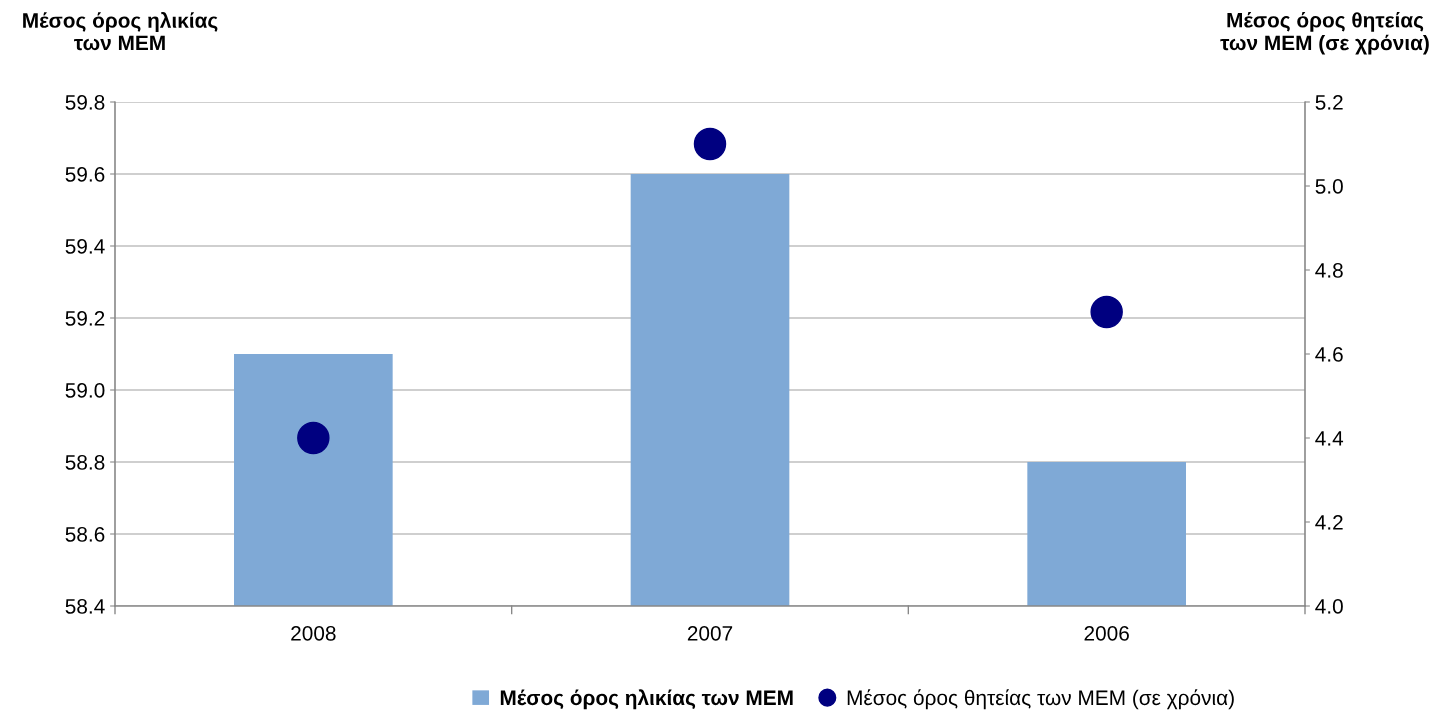  I want to click on y-axis-title: Μέσος όρος ηλικίας των ΜΕΜ, so click(120, 31).